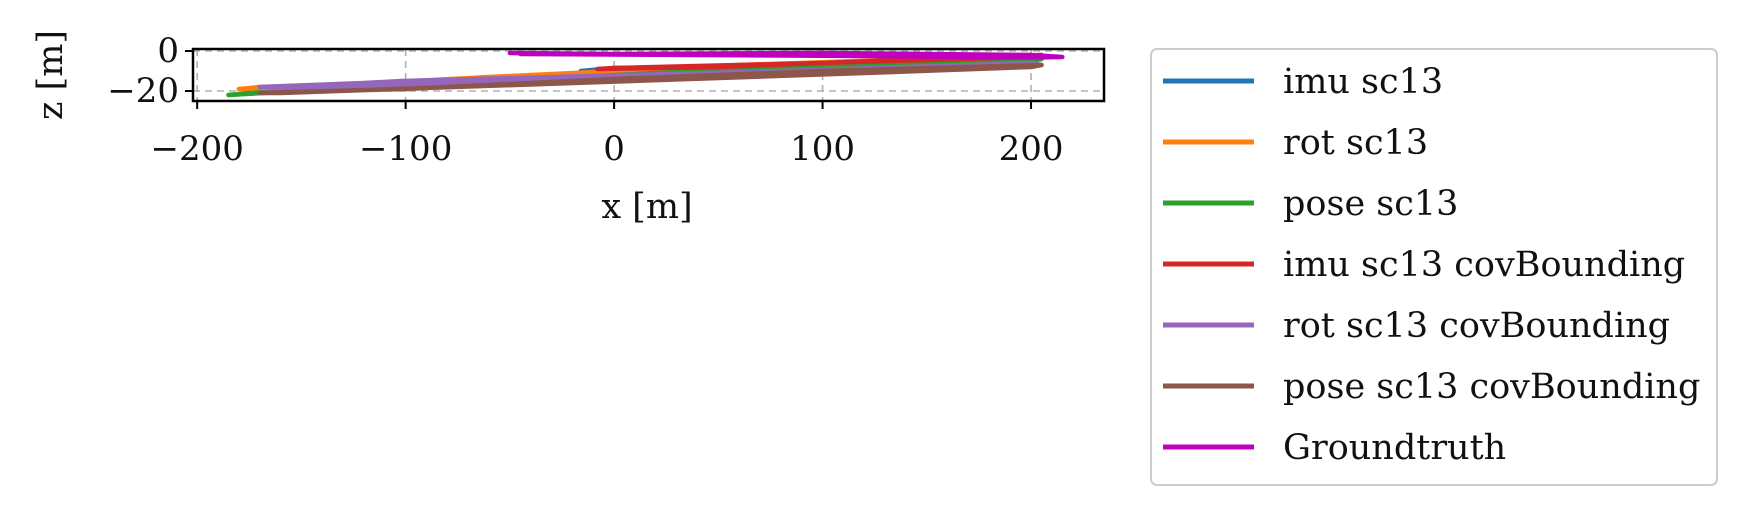  I want to click on y-tick-label: 0, so click(168, 51).